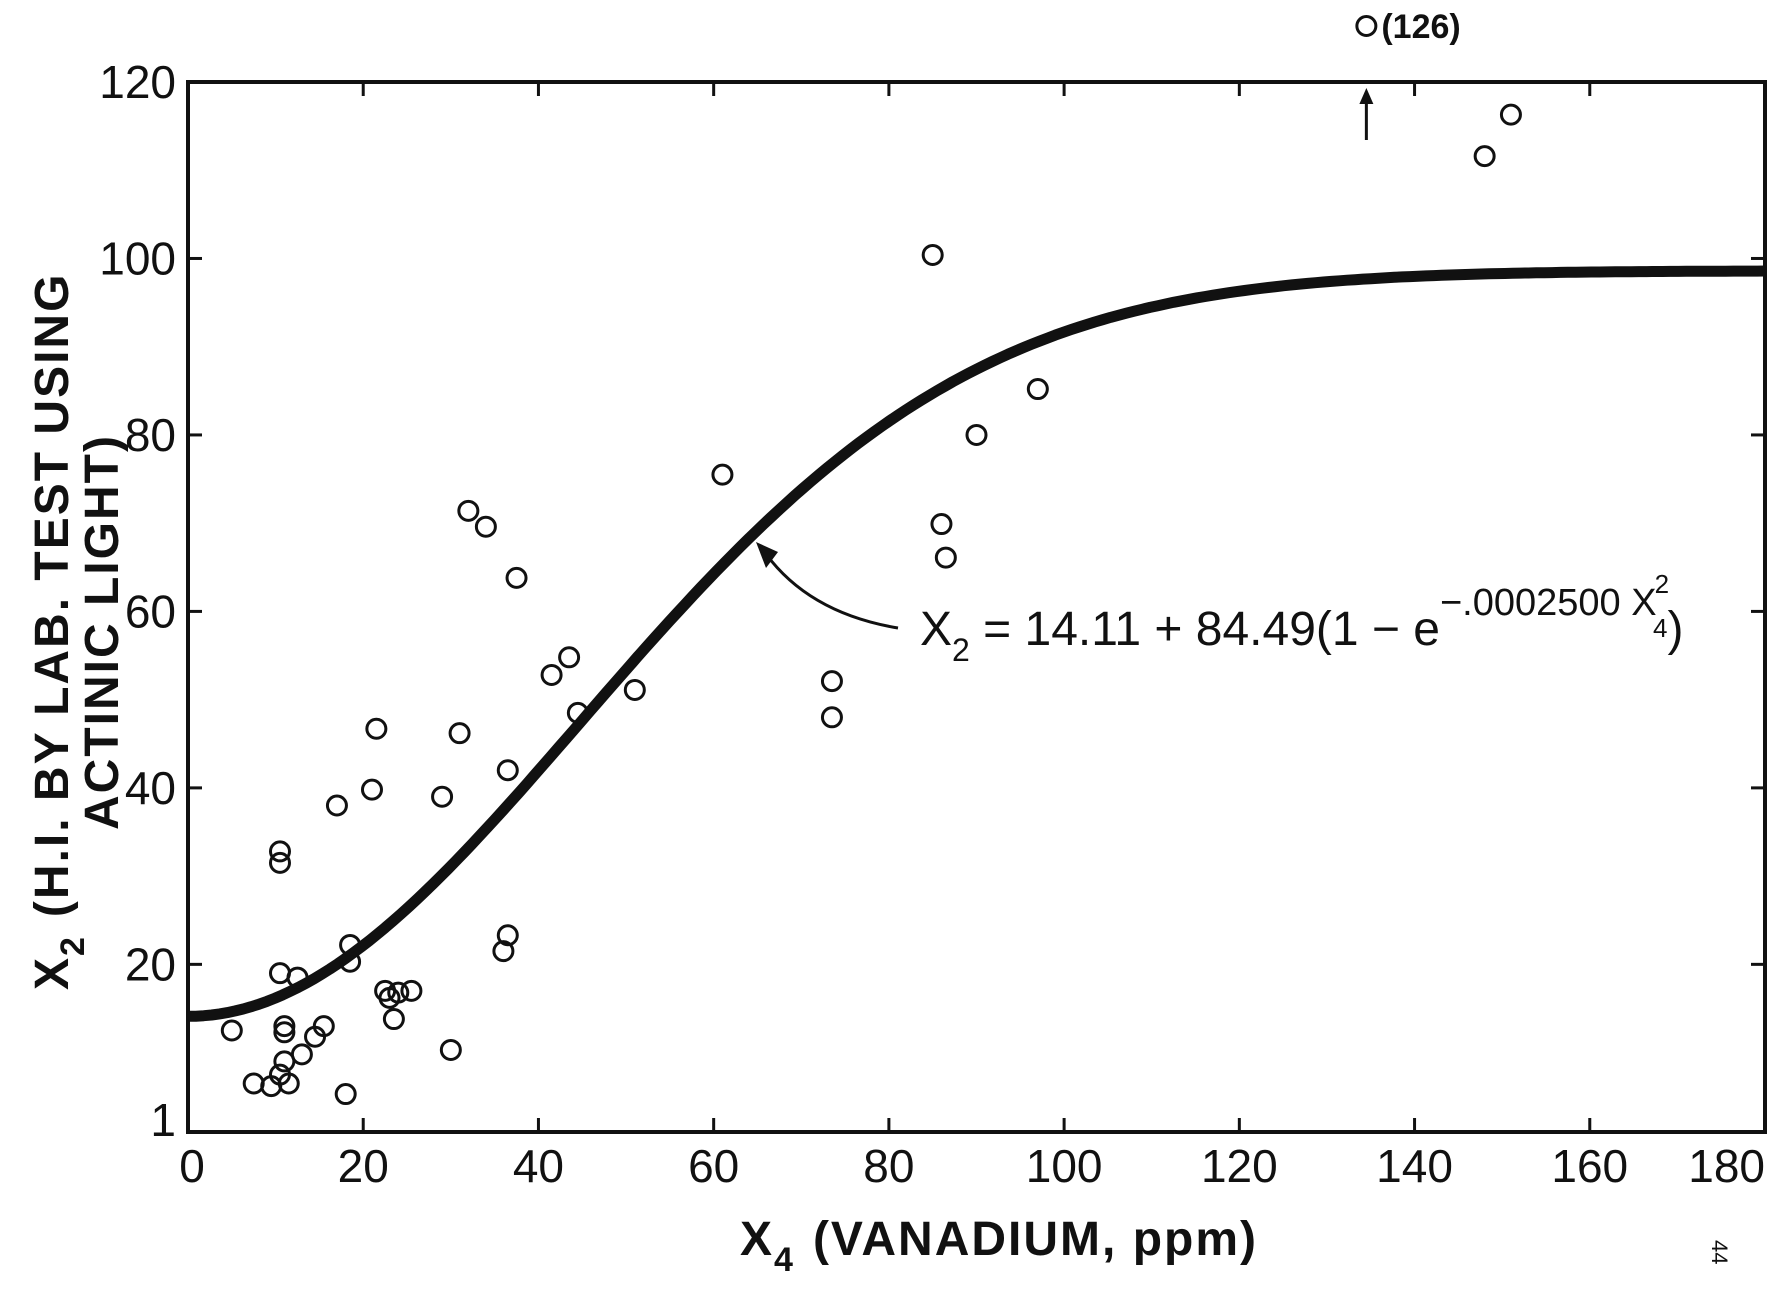  Describe the element at coordinates (192, 1166) in the screenshot. I see `x-tick-label: 0` at that location.